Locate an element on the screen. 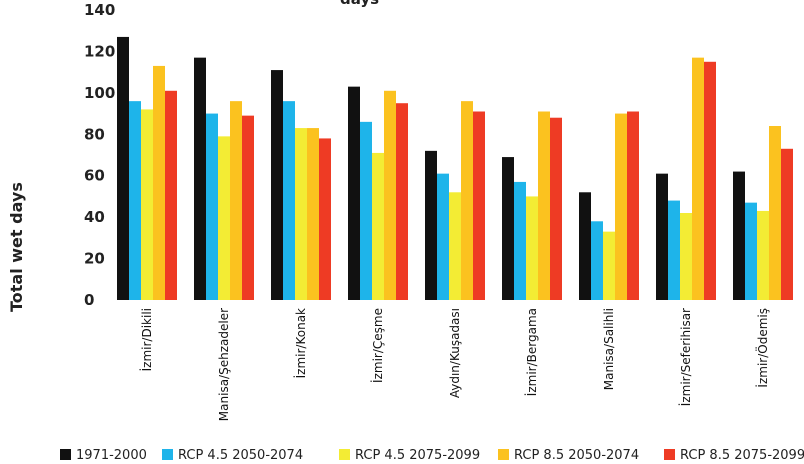 The height and width of the screenshot is (464, 804). chart-title: days is located at coordinates (359, 4).